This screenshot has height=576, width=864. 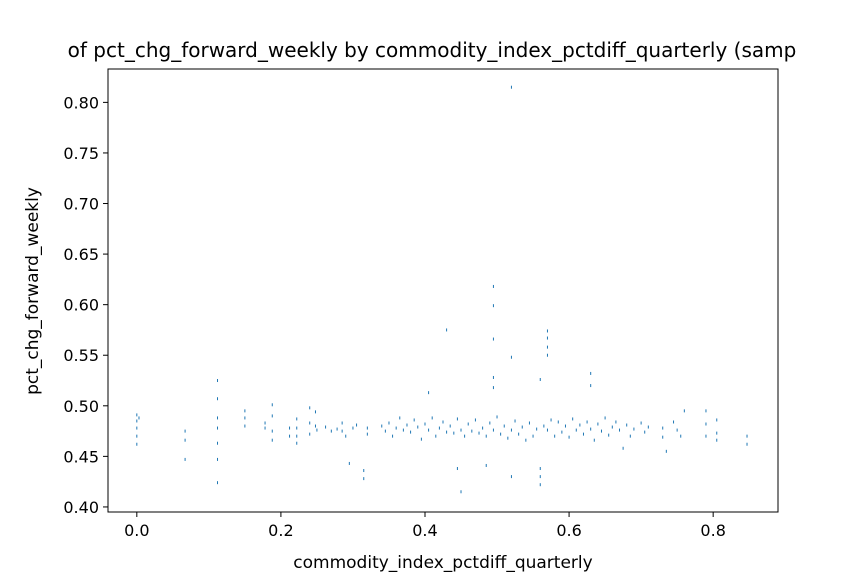 What do you see at coordinates (442, 563) in the screenshot?
I see `x-axis-label: commodity_index_pctdiff_quarterly` at bounding box center [442, 563].